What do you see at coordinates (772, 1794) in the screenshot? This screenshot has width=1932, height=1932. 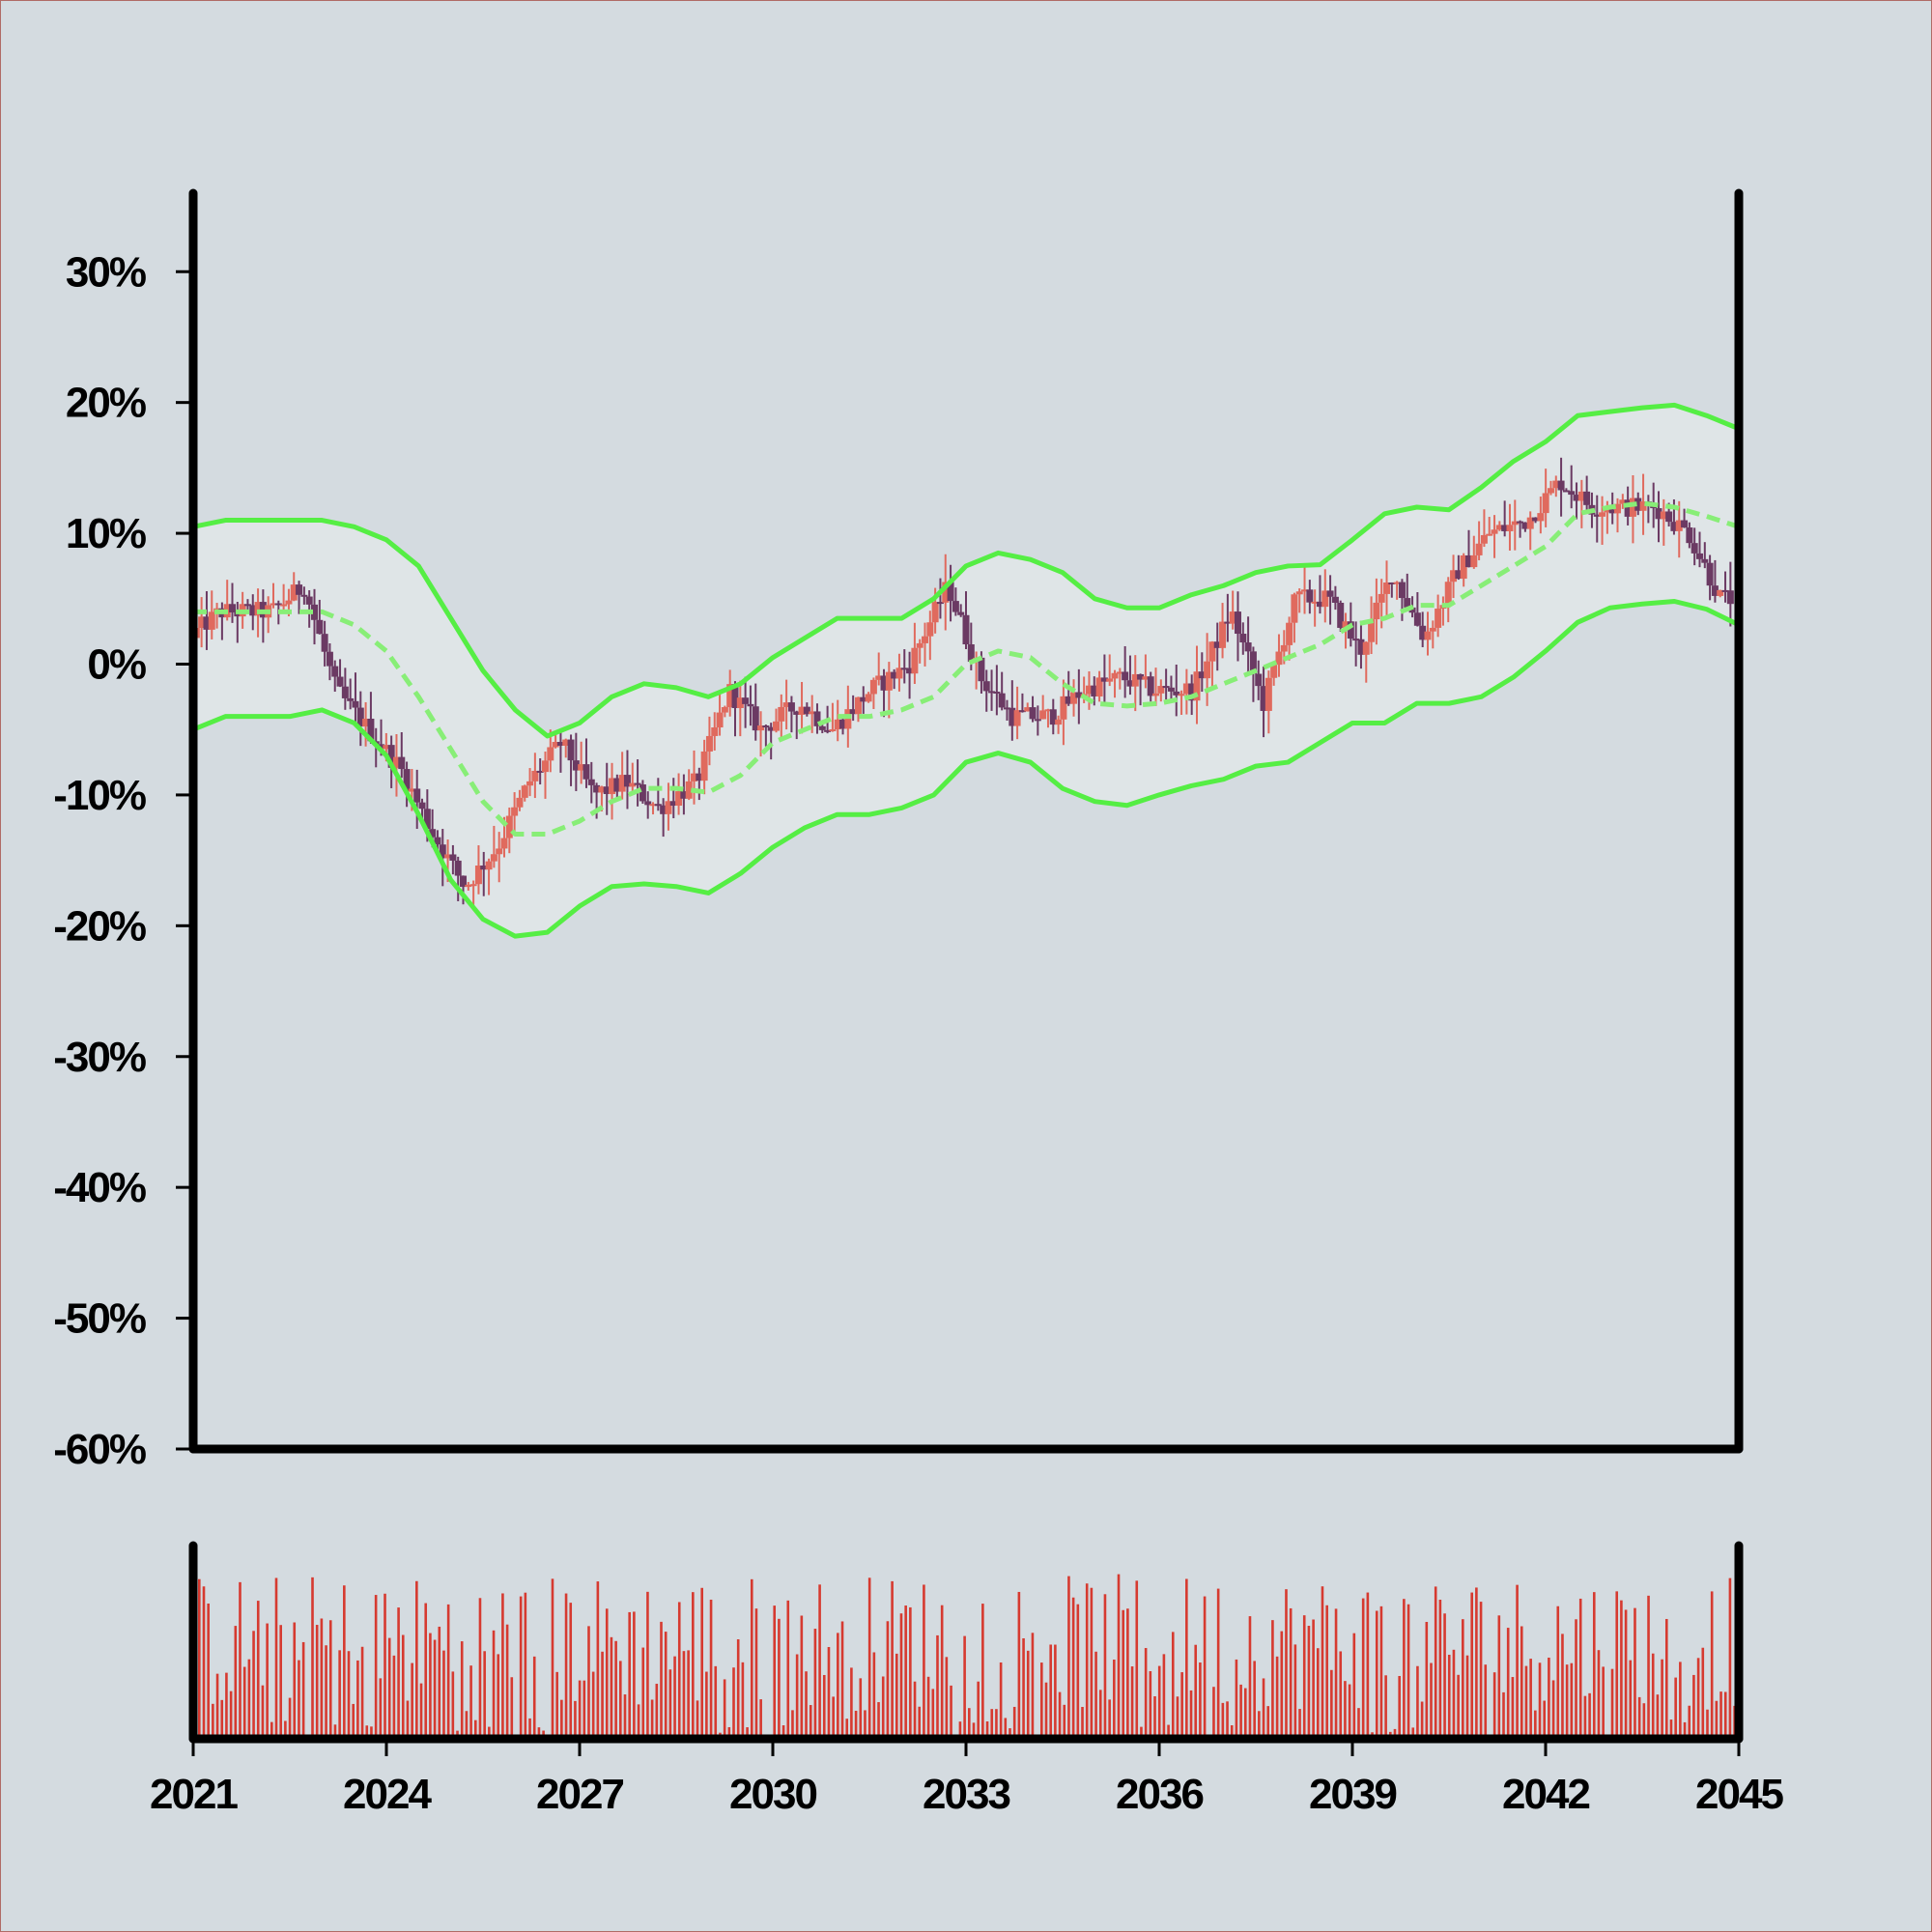 I see `x-tick-label: 2030` at bounding box center [772, 1794].